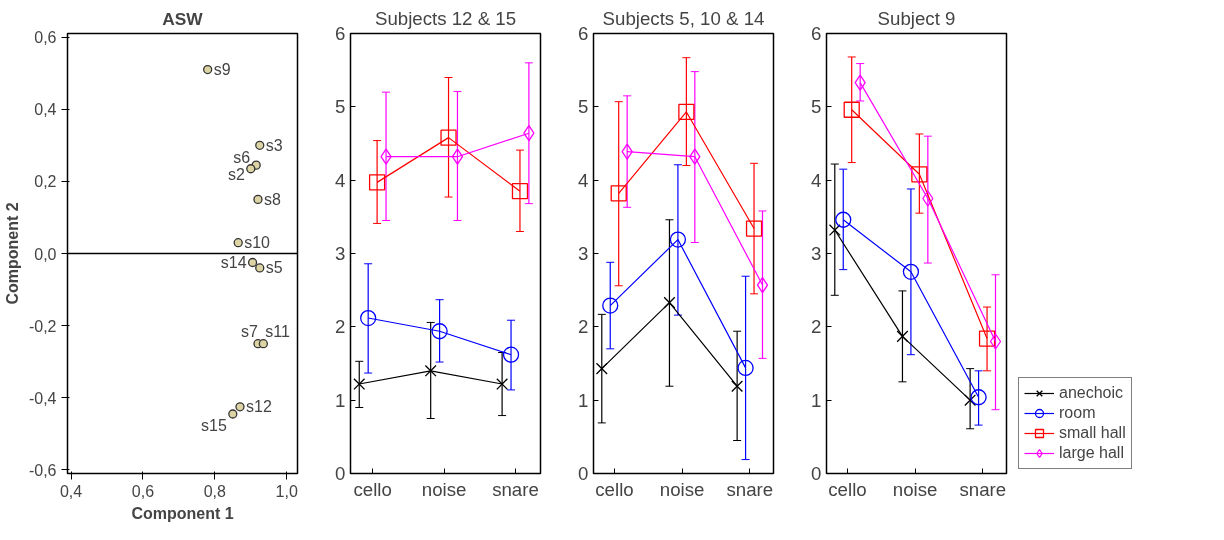  I want to click on y-tick-label: 0,6, so click(45, 38).